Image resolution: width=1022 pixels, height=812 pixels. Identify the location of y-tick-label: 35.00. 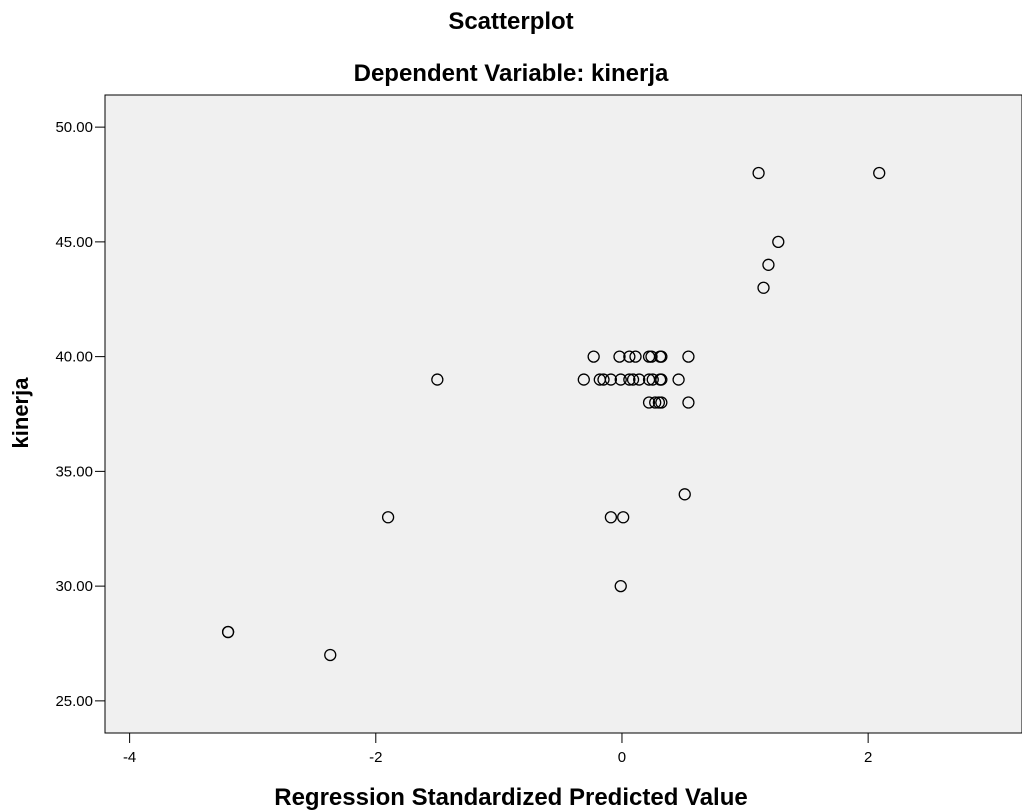
(74, 471).